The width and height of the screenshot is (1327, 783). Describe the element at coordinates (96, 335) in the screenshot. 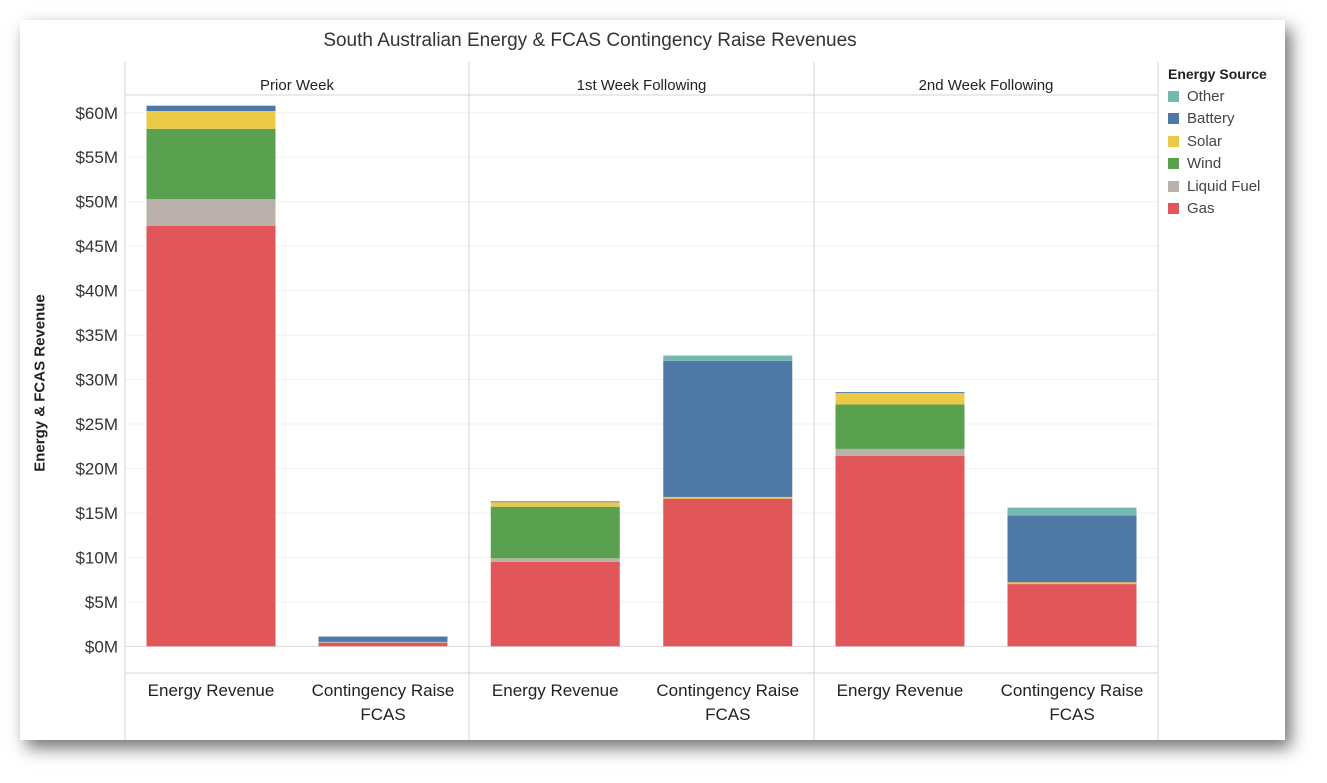

I see `y-tick-label: $35M` at that location.